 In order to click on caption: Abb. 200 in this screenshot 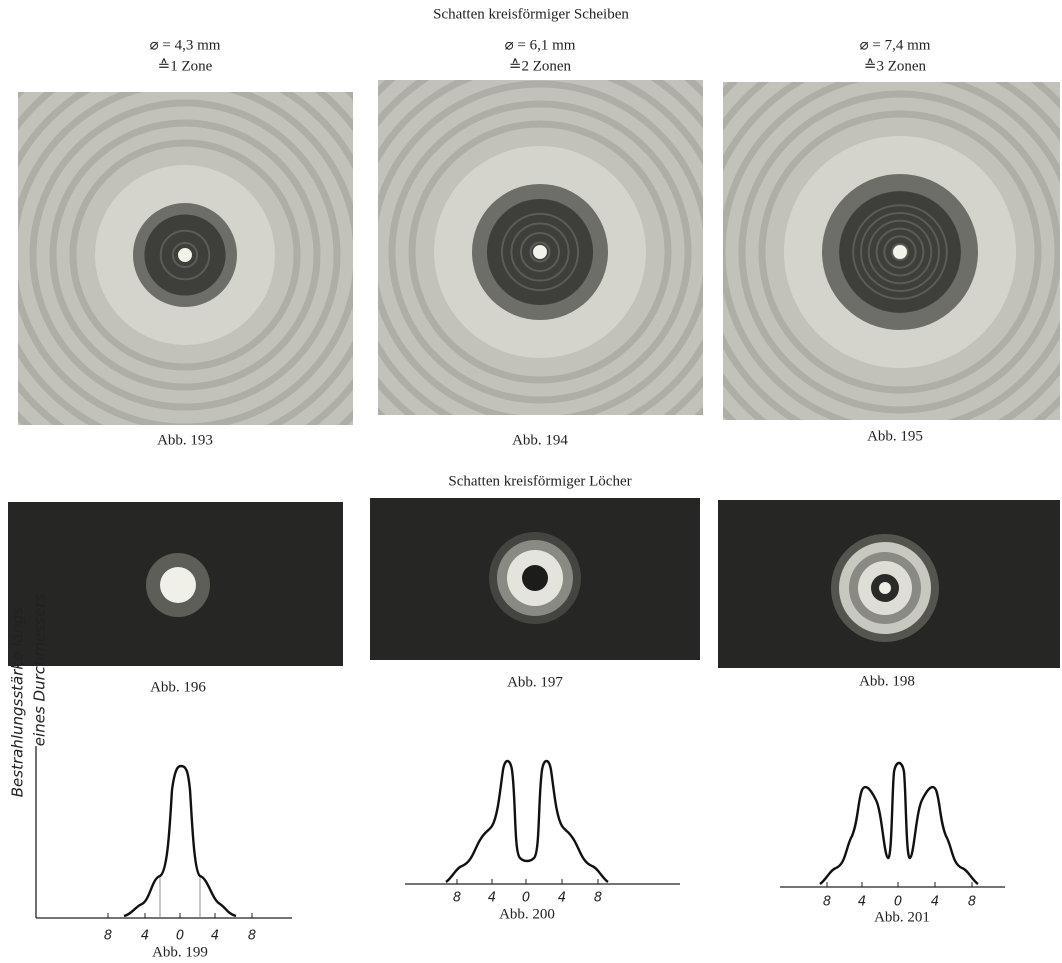, I will do `click(527, 914)`.